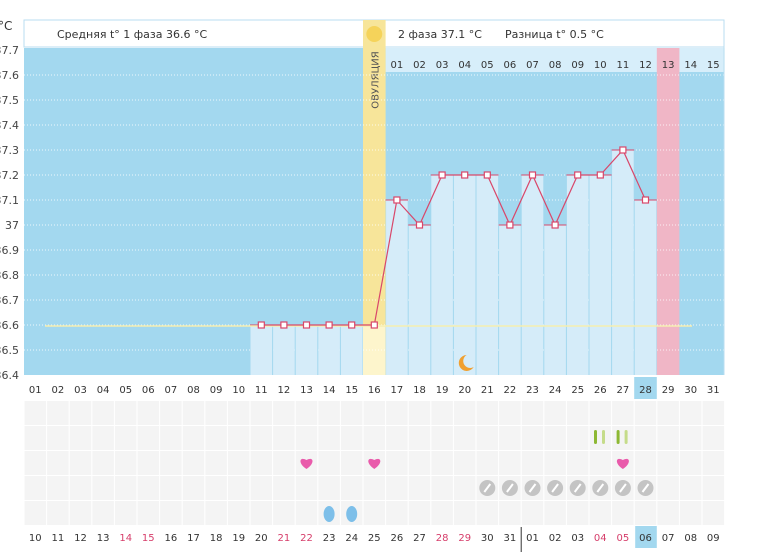 The image size is (770, 552). I want to click on date-label: 27, so click(419, 538).